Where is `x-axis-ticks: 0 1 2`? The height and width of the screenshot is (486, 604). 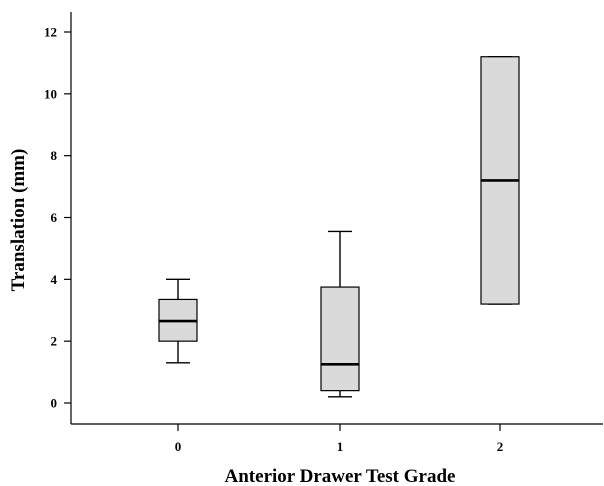
x-axis-ticks: 0 1 2 is located at coordinates (339, 439).